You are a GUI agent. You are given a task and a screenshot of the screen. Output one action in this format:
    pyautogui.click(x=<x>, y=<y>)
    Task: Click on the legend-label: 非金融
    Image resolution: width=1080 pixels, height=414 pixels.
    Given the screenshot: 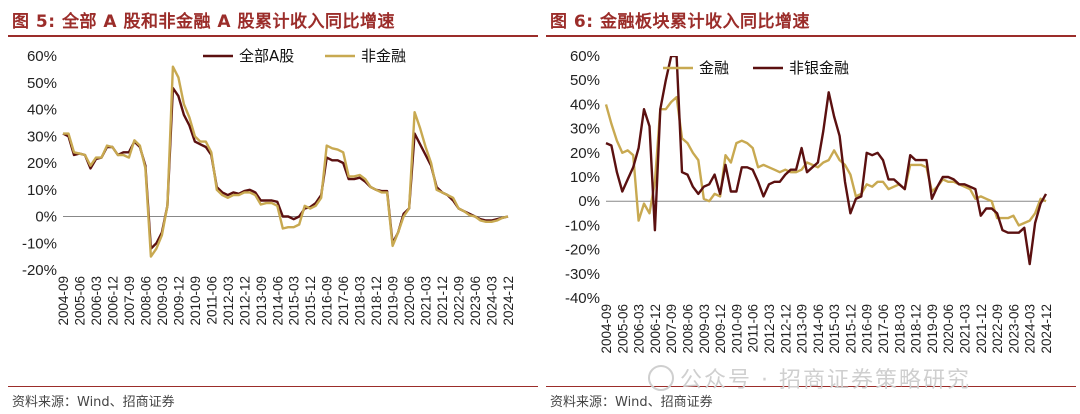 What is the action you would take?
    pyautogui.click(x=383, y=56)
    